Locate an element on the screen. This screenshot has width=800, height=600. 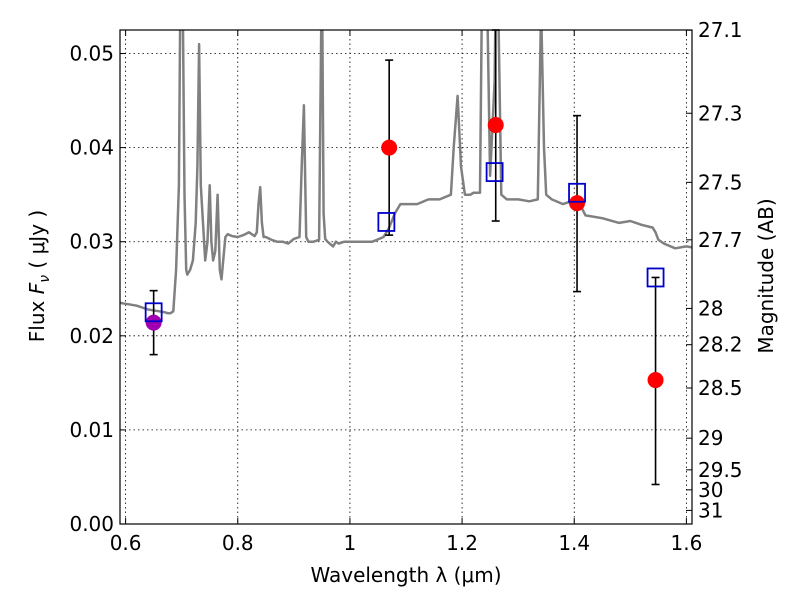
right-tick-label: 27.3 is located at coordinates (720, 113).